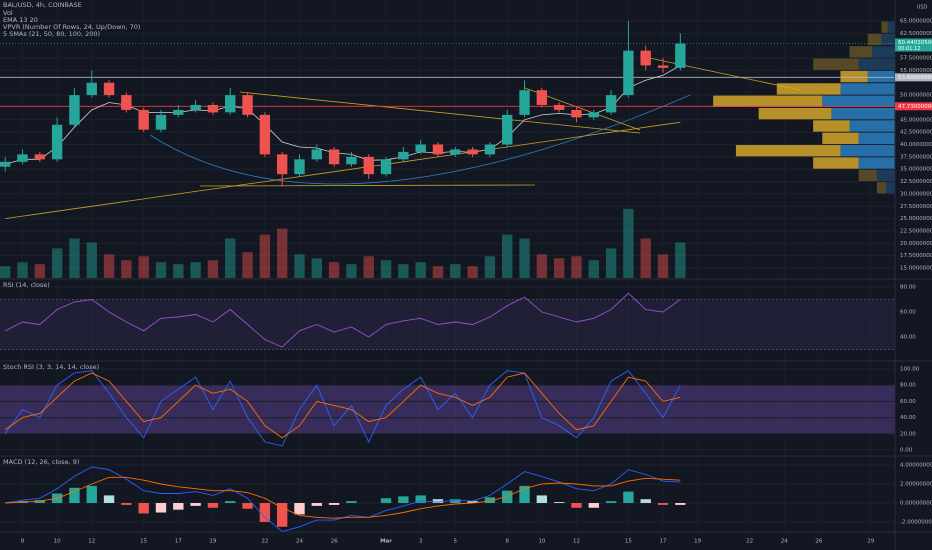 This screenshot has width=932, height=550. Describe the element at coordinates (870, 542) in the screenshot. I see `x-tick-label: 29` at that location.